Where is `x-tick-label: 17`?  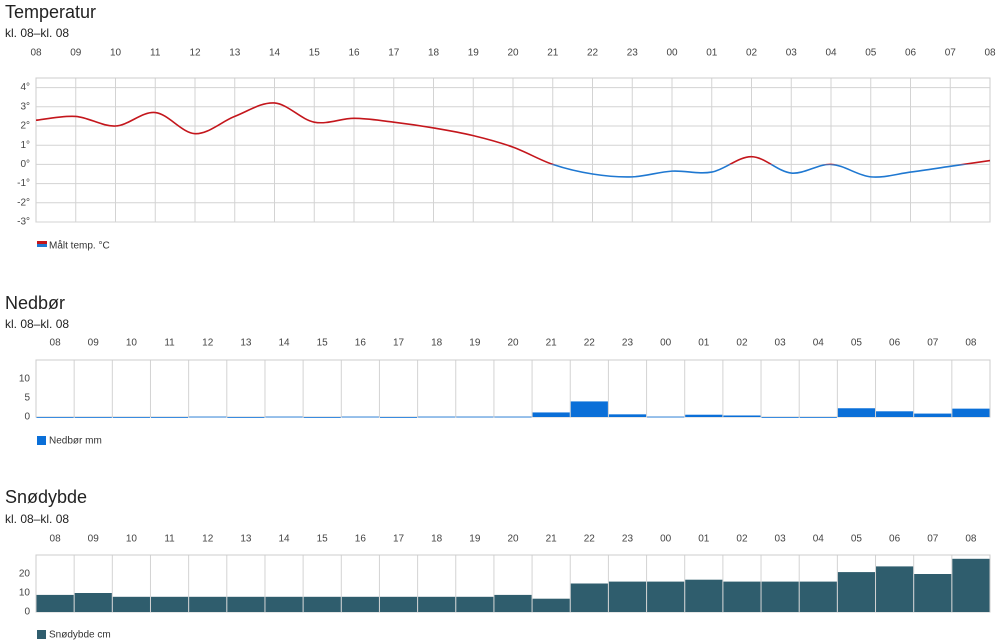
x-tick-label: 17 is located at coordinates (399, 343).